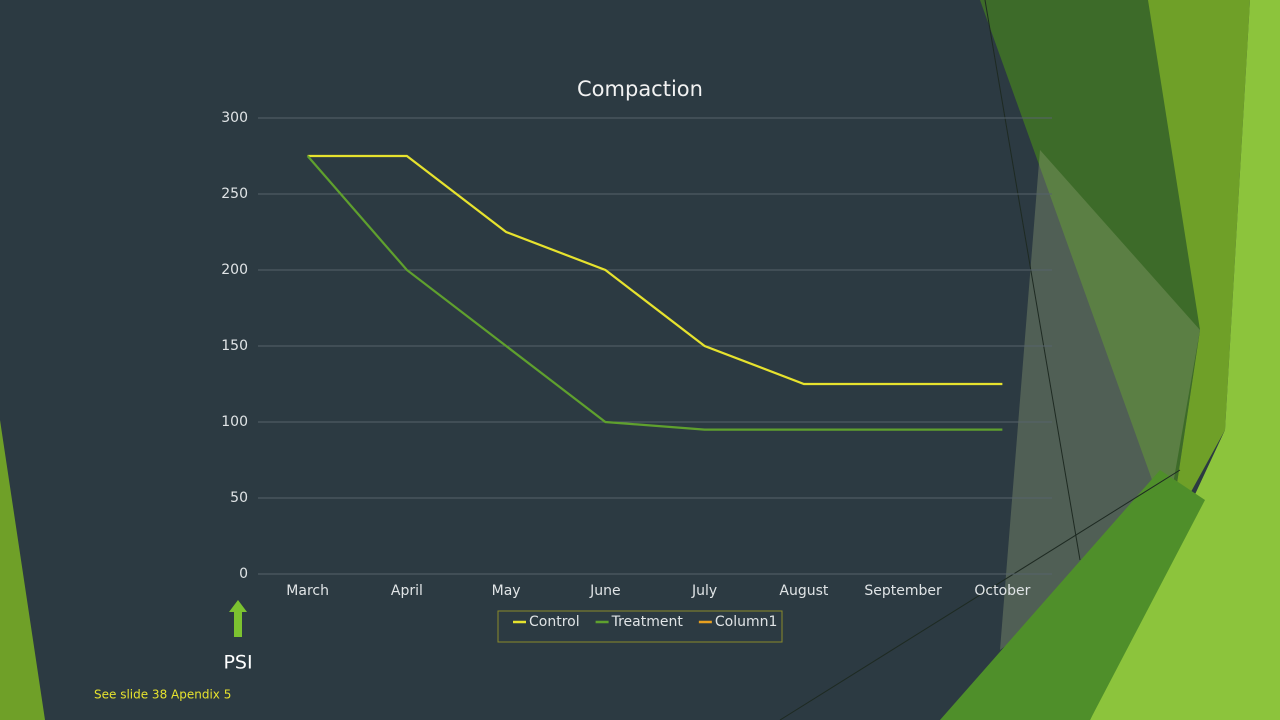  Describe the element at coordinates (234, 194) in the screenshot. I see `y-tick-label: 250` at that location.